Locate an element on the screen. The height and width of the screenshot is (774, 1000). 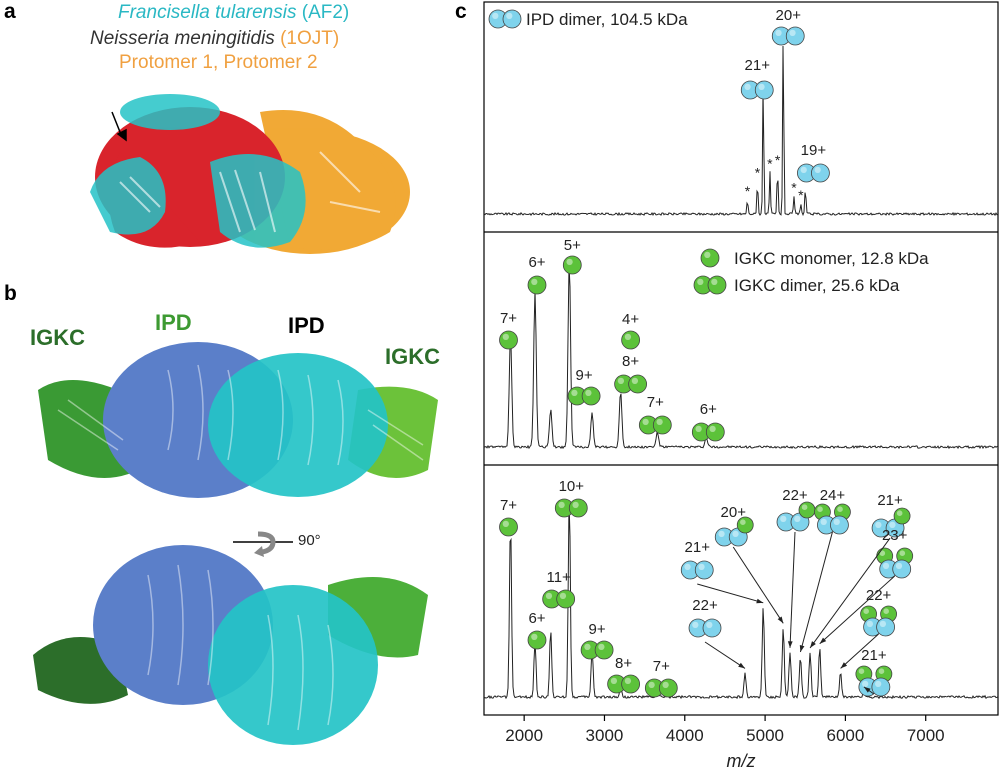
x-tick-label: 4000 is located at coordinates (685, 735).